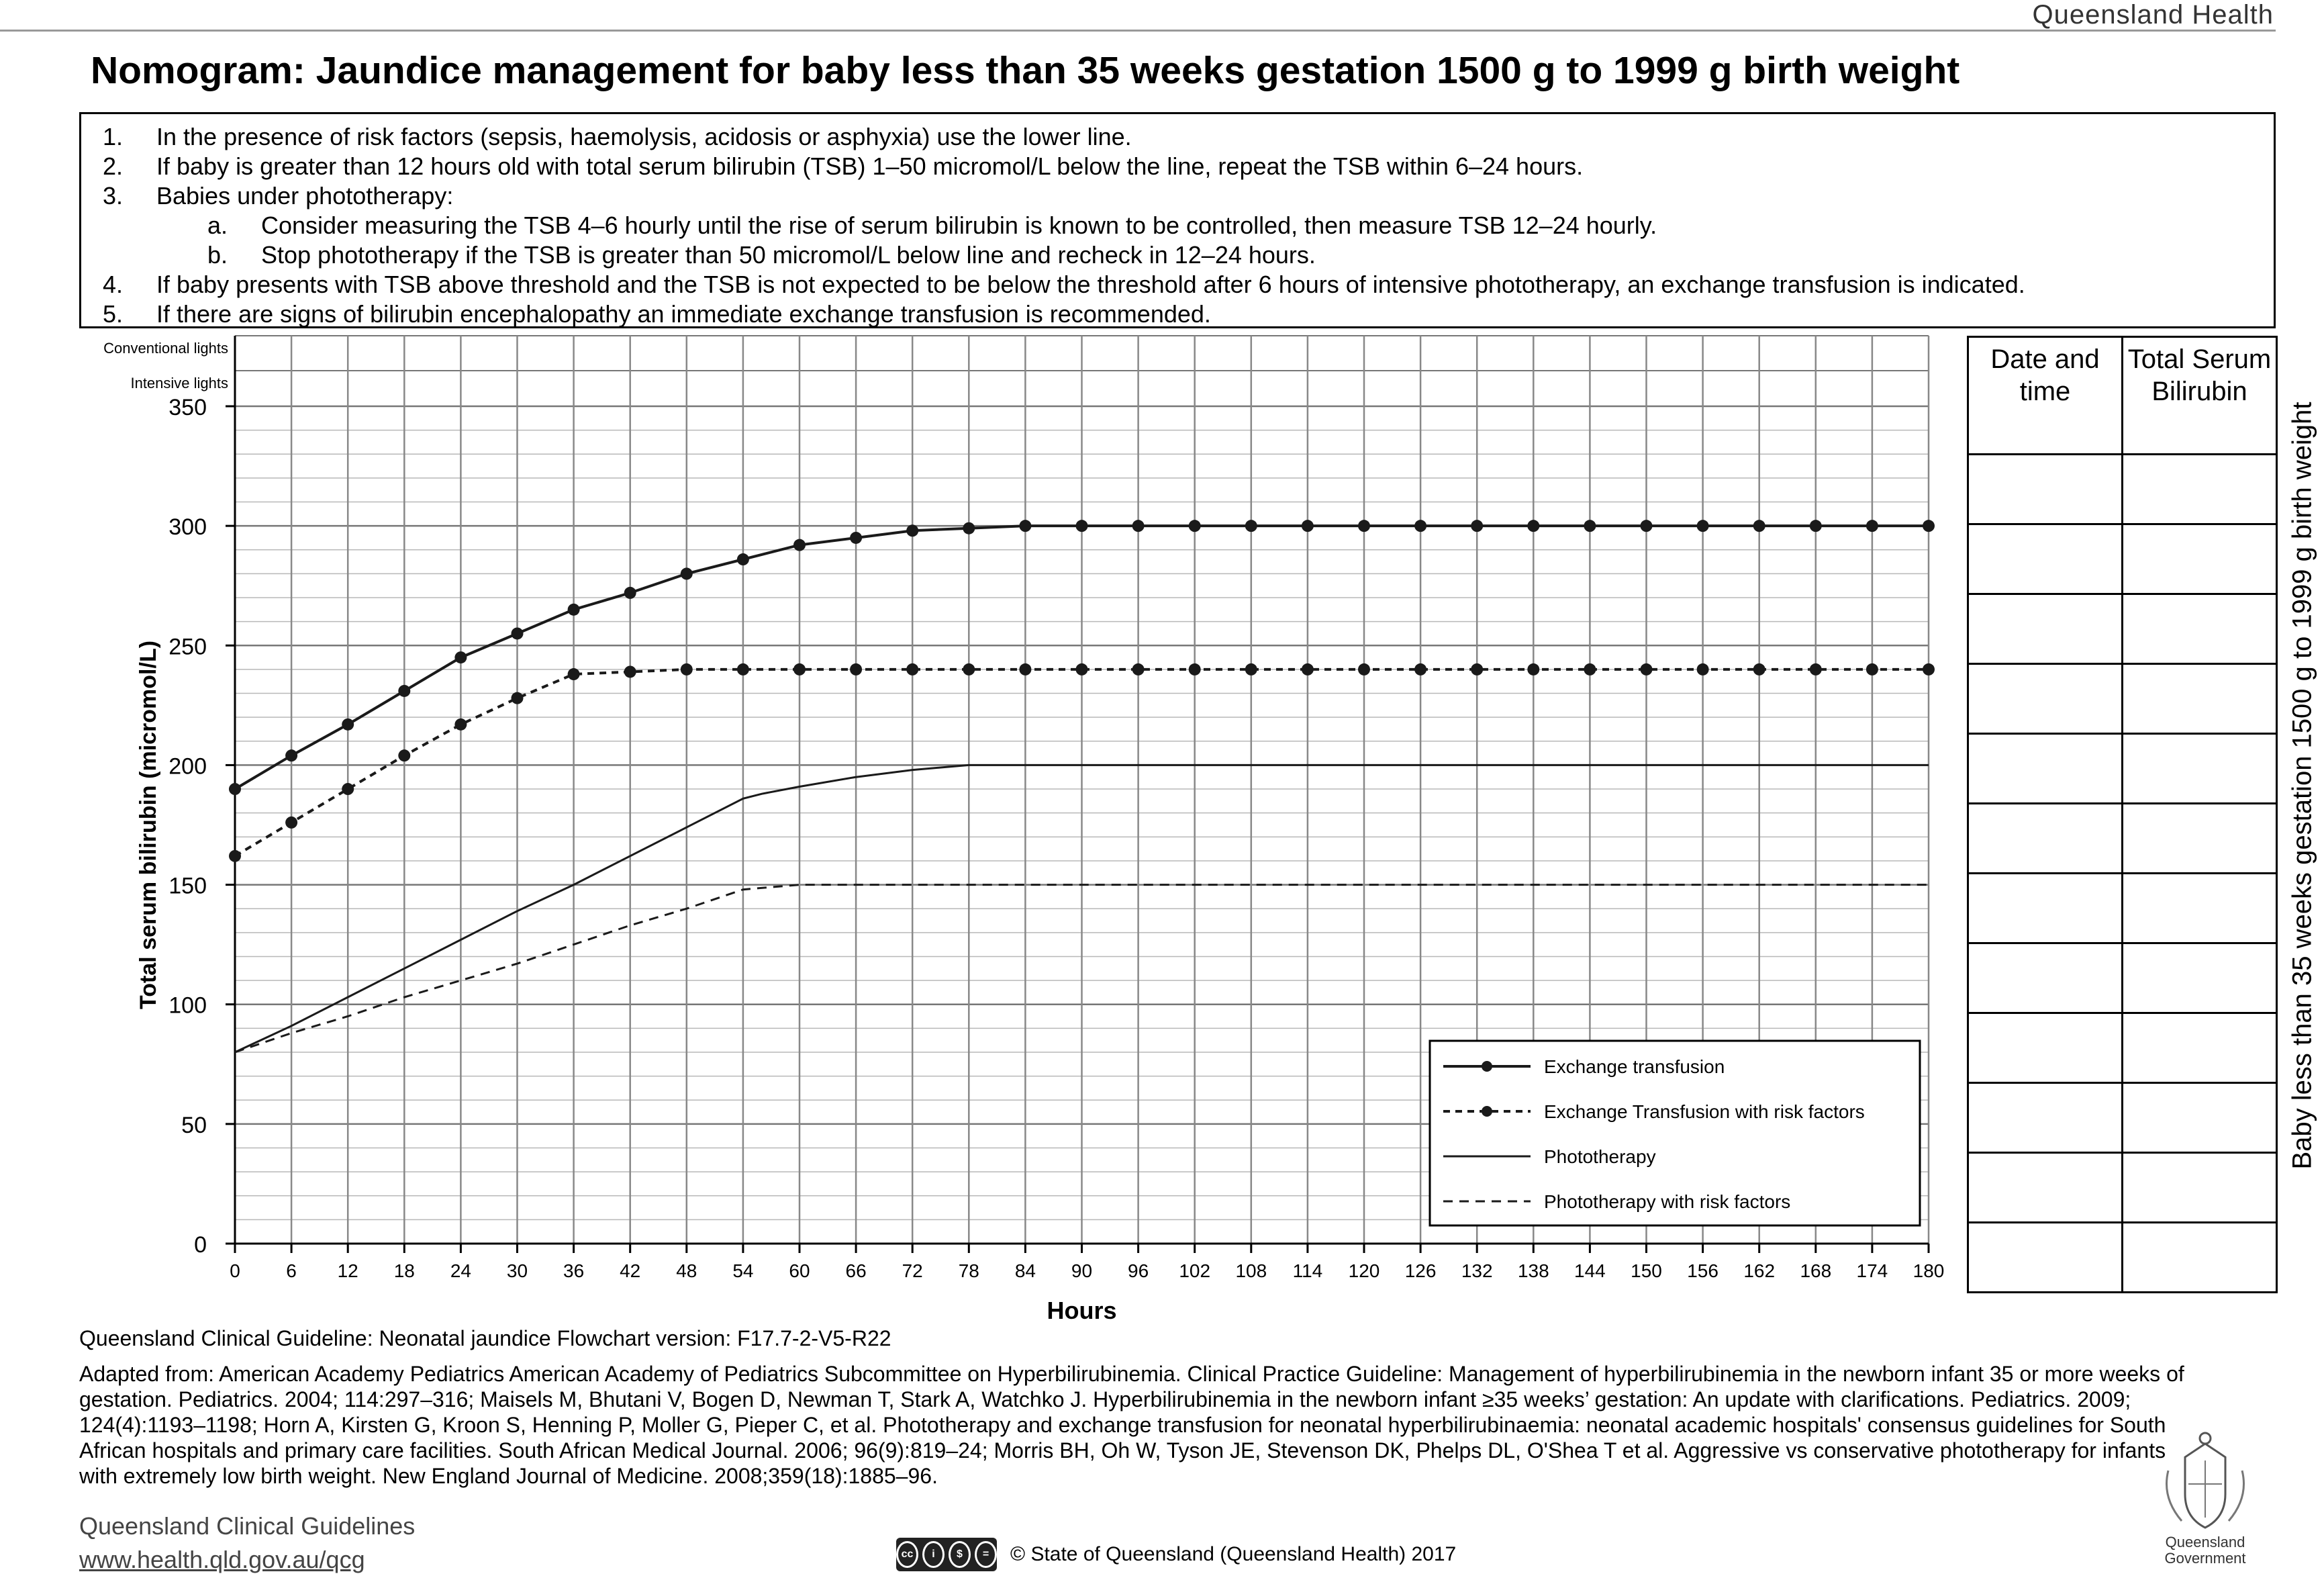  Describe the element at coordinates (742, 1270) in the screenshot. I see `x-tick-label: 54` at that location.